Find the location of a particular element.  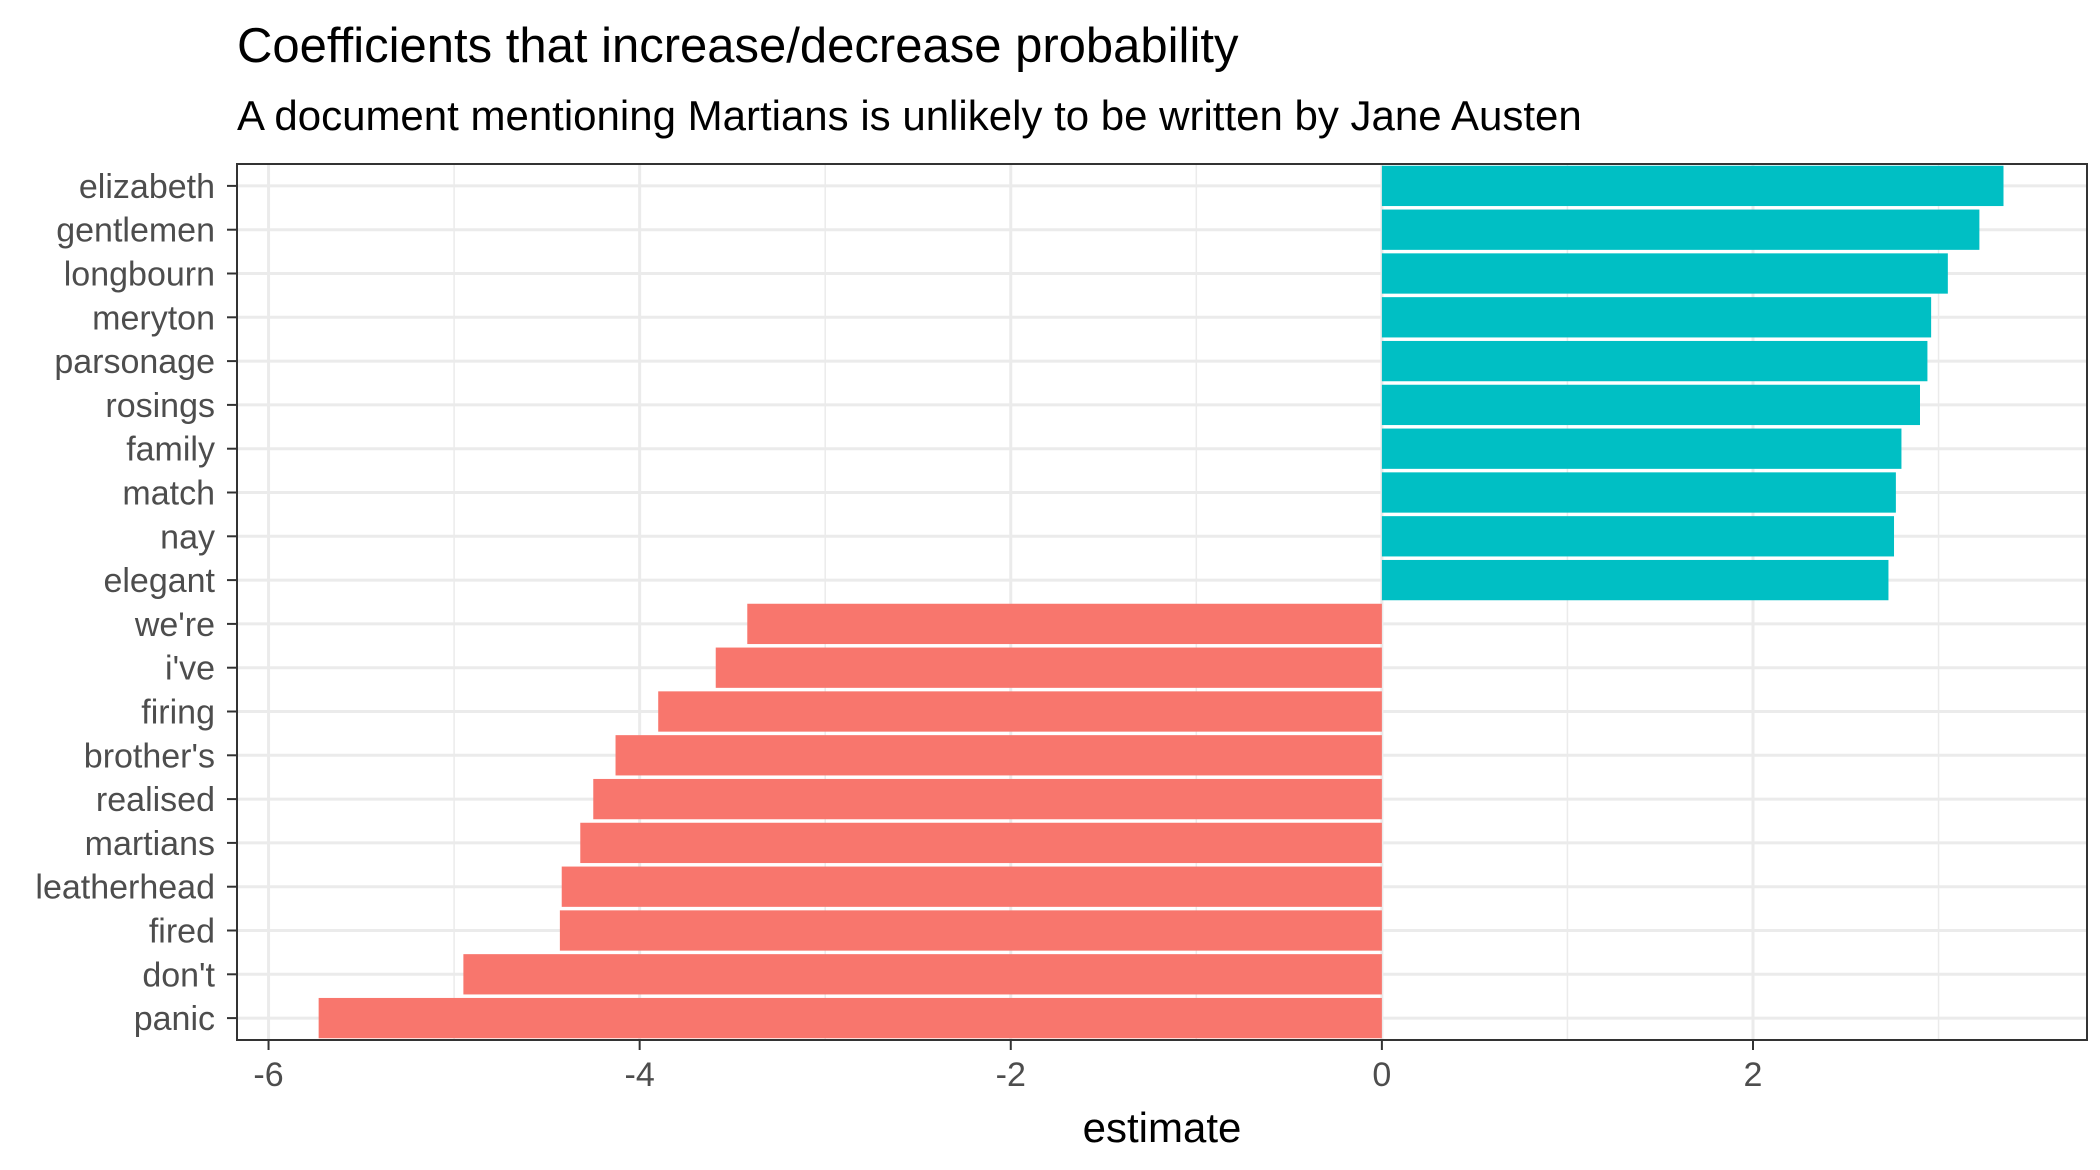

x-tick-label: -6 is located at coordinates (268, 1075).